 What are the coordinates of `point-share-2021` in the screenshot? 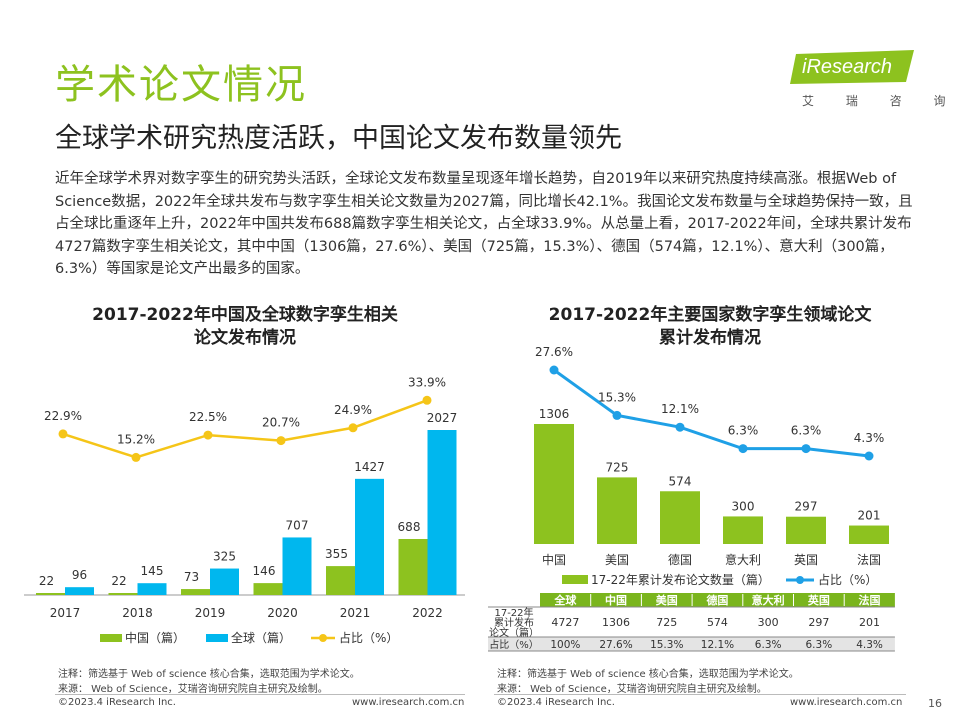 It's located at (353, 428).